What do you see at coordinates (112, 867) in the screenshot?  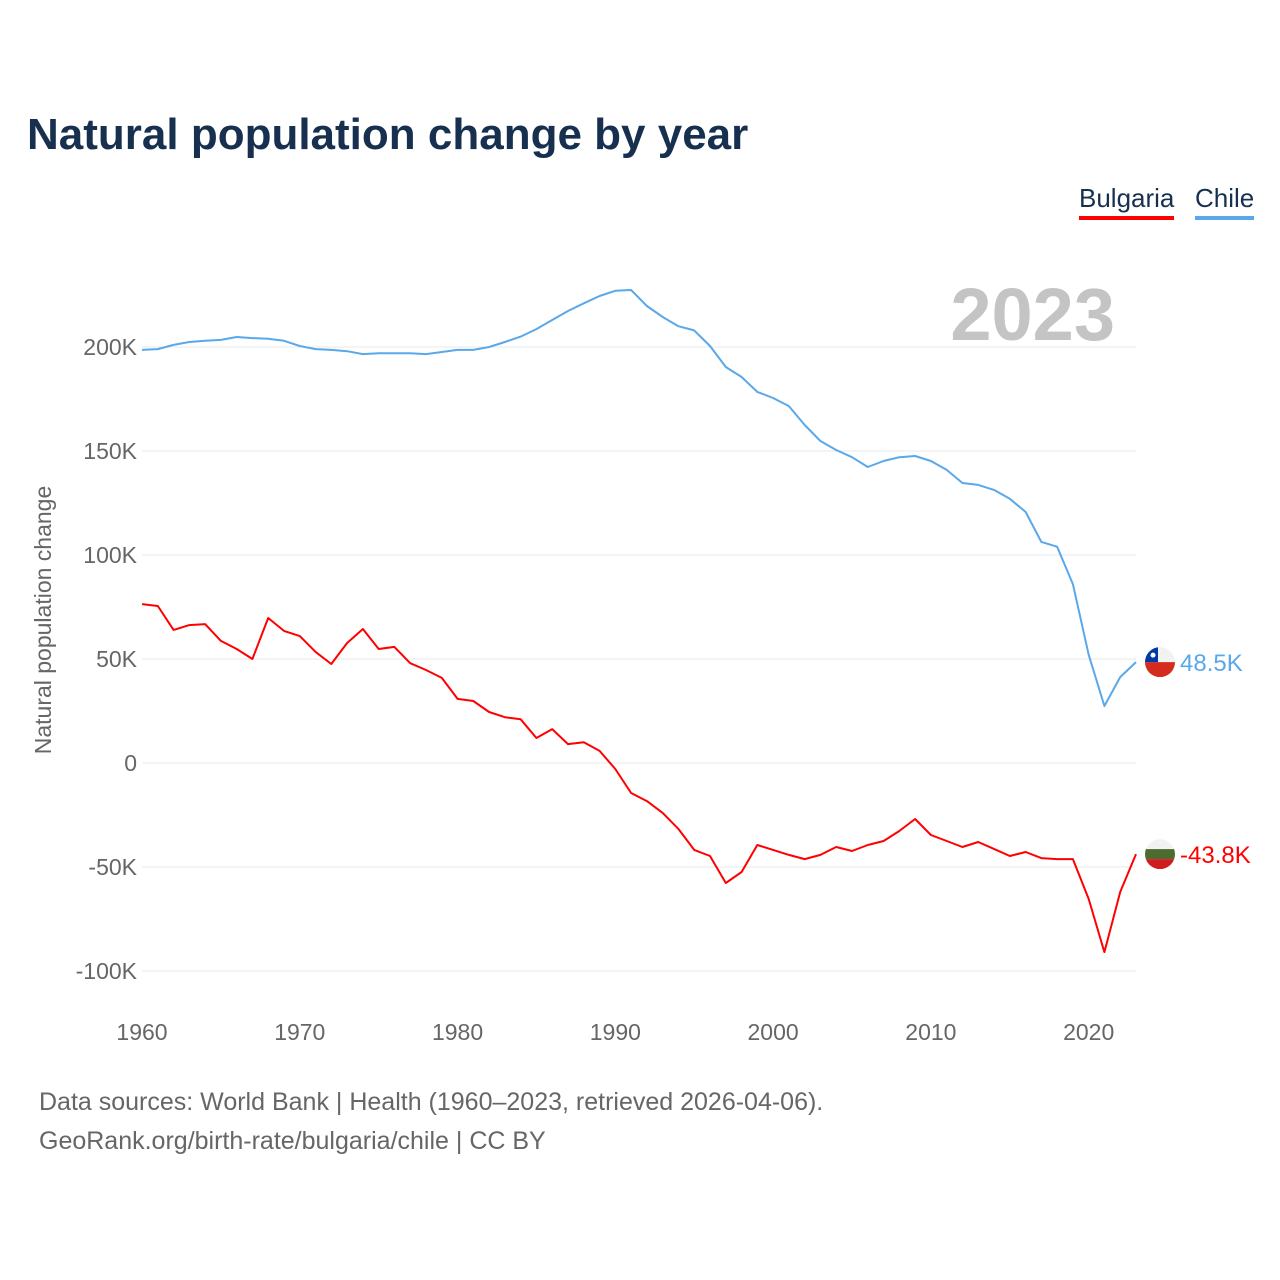 I see `y-tick-label: -50K` at bounding box center [112, 867].